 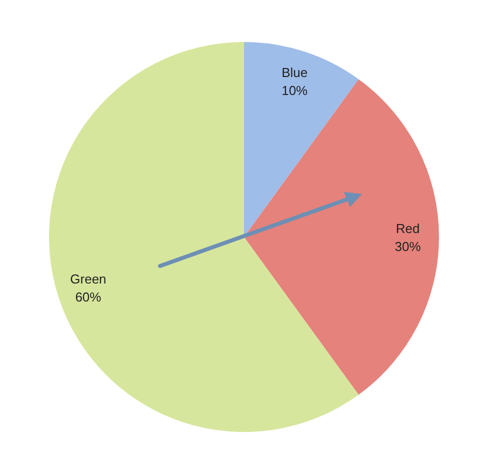 What do you see at coordinates (295, 72) in the screenshot?
I see `slice-label: Blue` at bounding box center [295, 72].